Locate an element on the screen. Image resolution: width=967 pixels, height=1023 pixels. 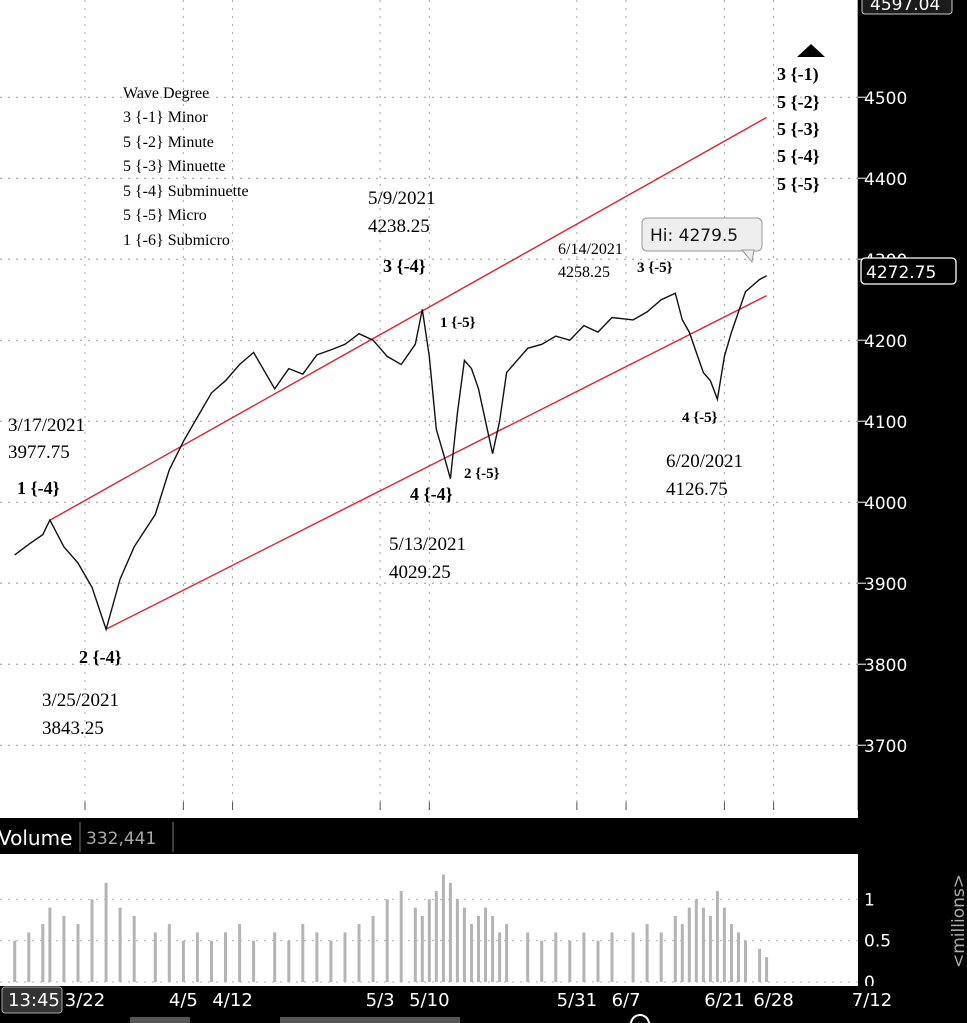
scrollbar-thumb is located at coordinates (160, 1020).